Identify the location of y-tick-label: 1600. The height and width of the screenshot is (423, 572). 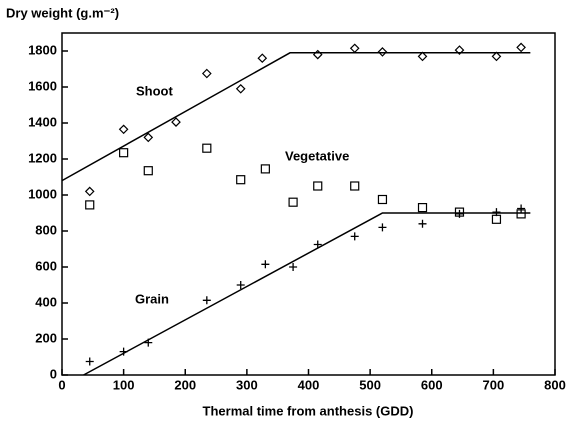
(42, 85).